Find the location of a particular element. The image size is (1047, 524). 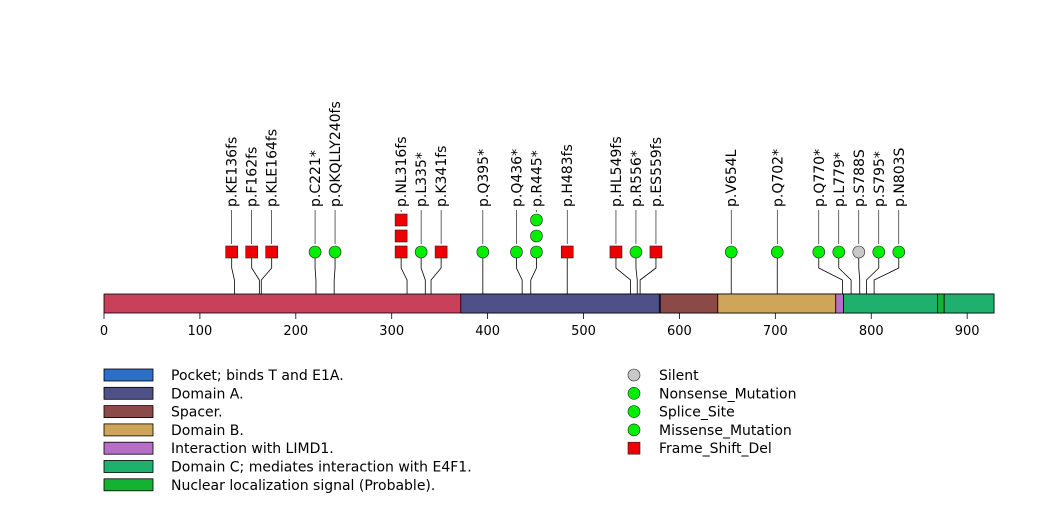

legend-label-nuclear-localization-signal-probable: Nuclear localization signal (Probable). is located at coordinates (303, 486).